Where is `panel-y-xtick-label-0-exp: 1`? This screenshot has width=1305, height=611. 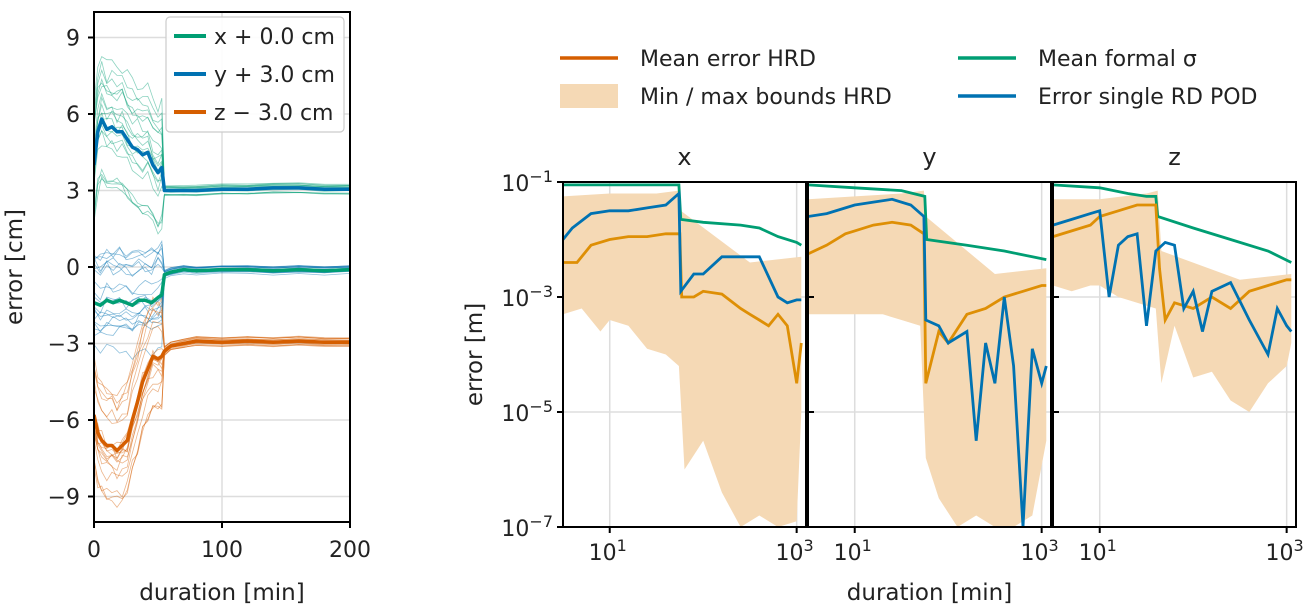 panel-y-xtick-label-0-exp: 1 is located at coordinates (867, 545).